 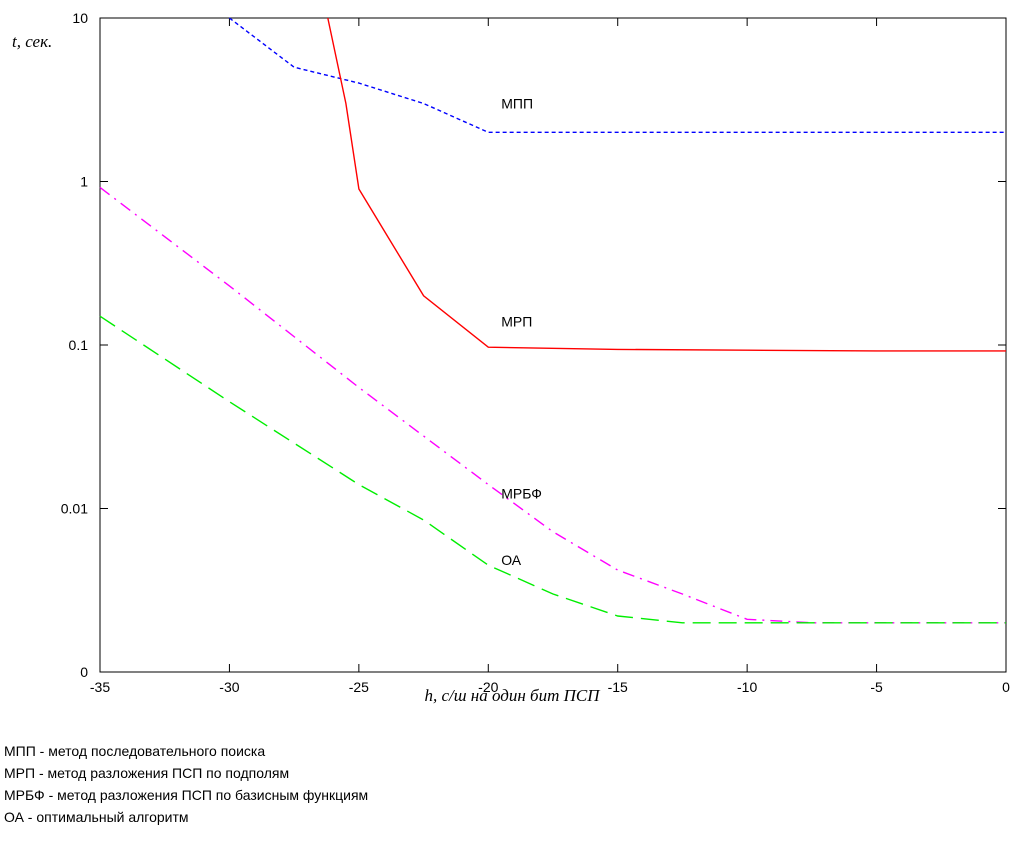 What do you see at coordinates (488, 687) in the screenshot?
I see `x-tick-label: -20` at bounding box center [488, 687].